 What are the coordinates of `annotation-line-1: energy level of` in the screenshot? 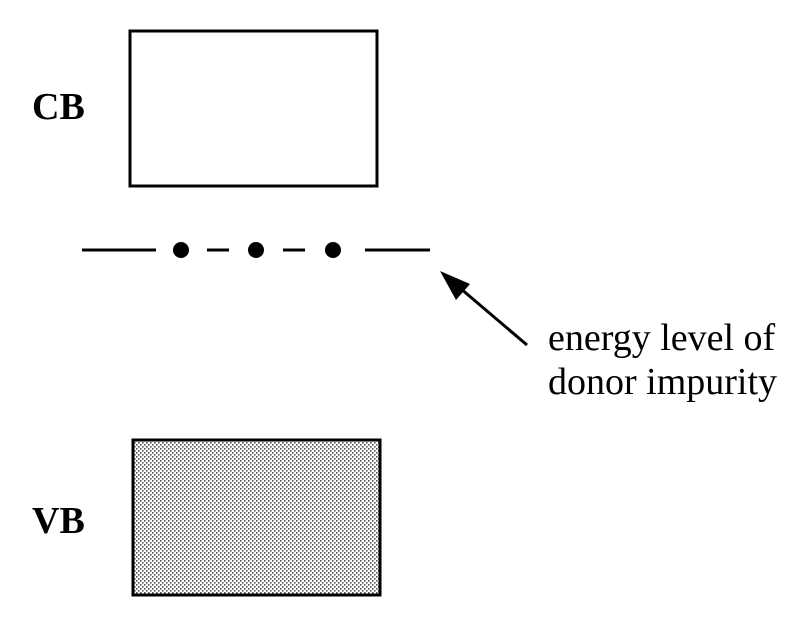 It's located at (662, 338).